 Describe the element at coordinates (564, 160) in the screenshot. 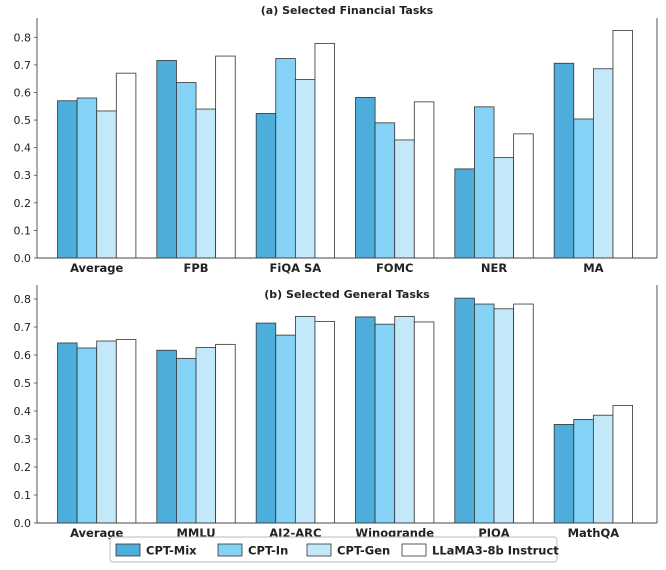

I see `bar-ma-cpt-mix` at that location.